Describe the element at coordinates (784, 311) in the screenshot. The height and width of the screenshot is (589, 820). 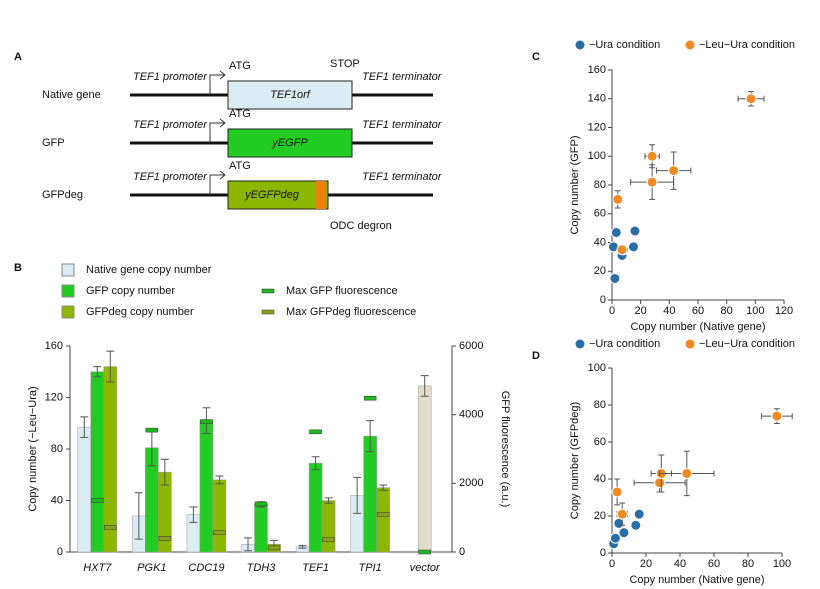
I see `x-tick-label: 120` at that location.